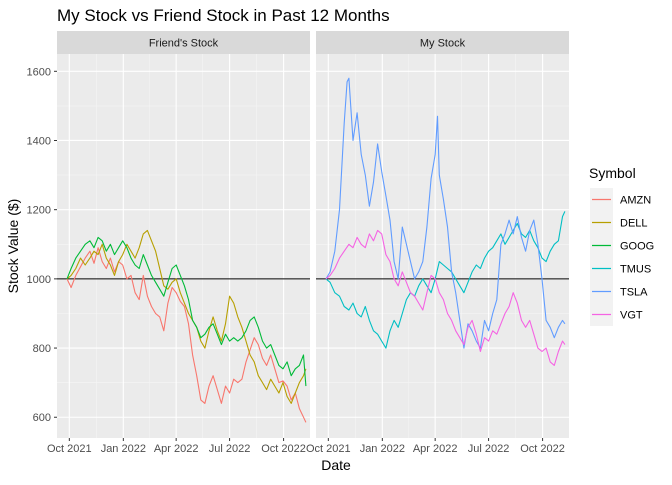 This screenshot has width=672, height=485. Describe the element at coordinates (637, 247) in the screenshot. I see `legend-label-goog: GOOG` at that location.